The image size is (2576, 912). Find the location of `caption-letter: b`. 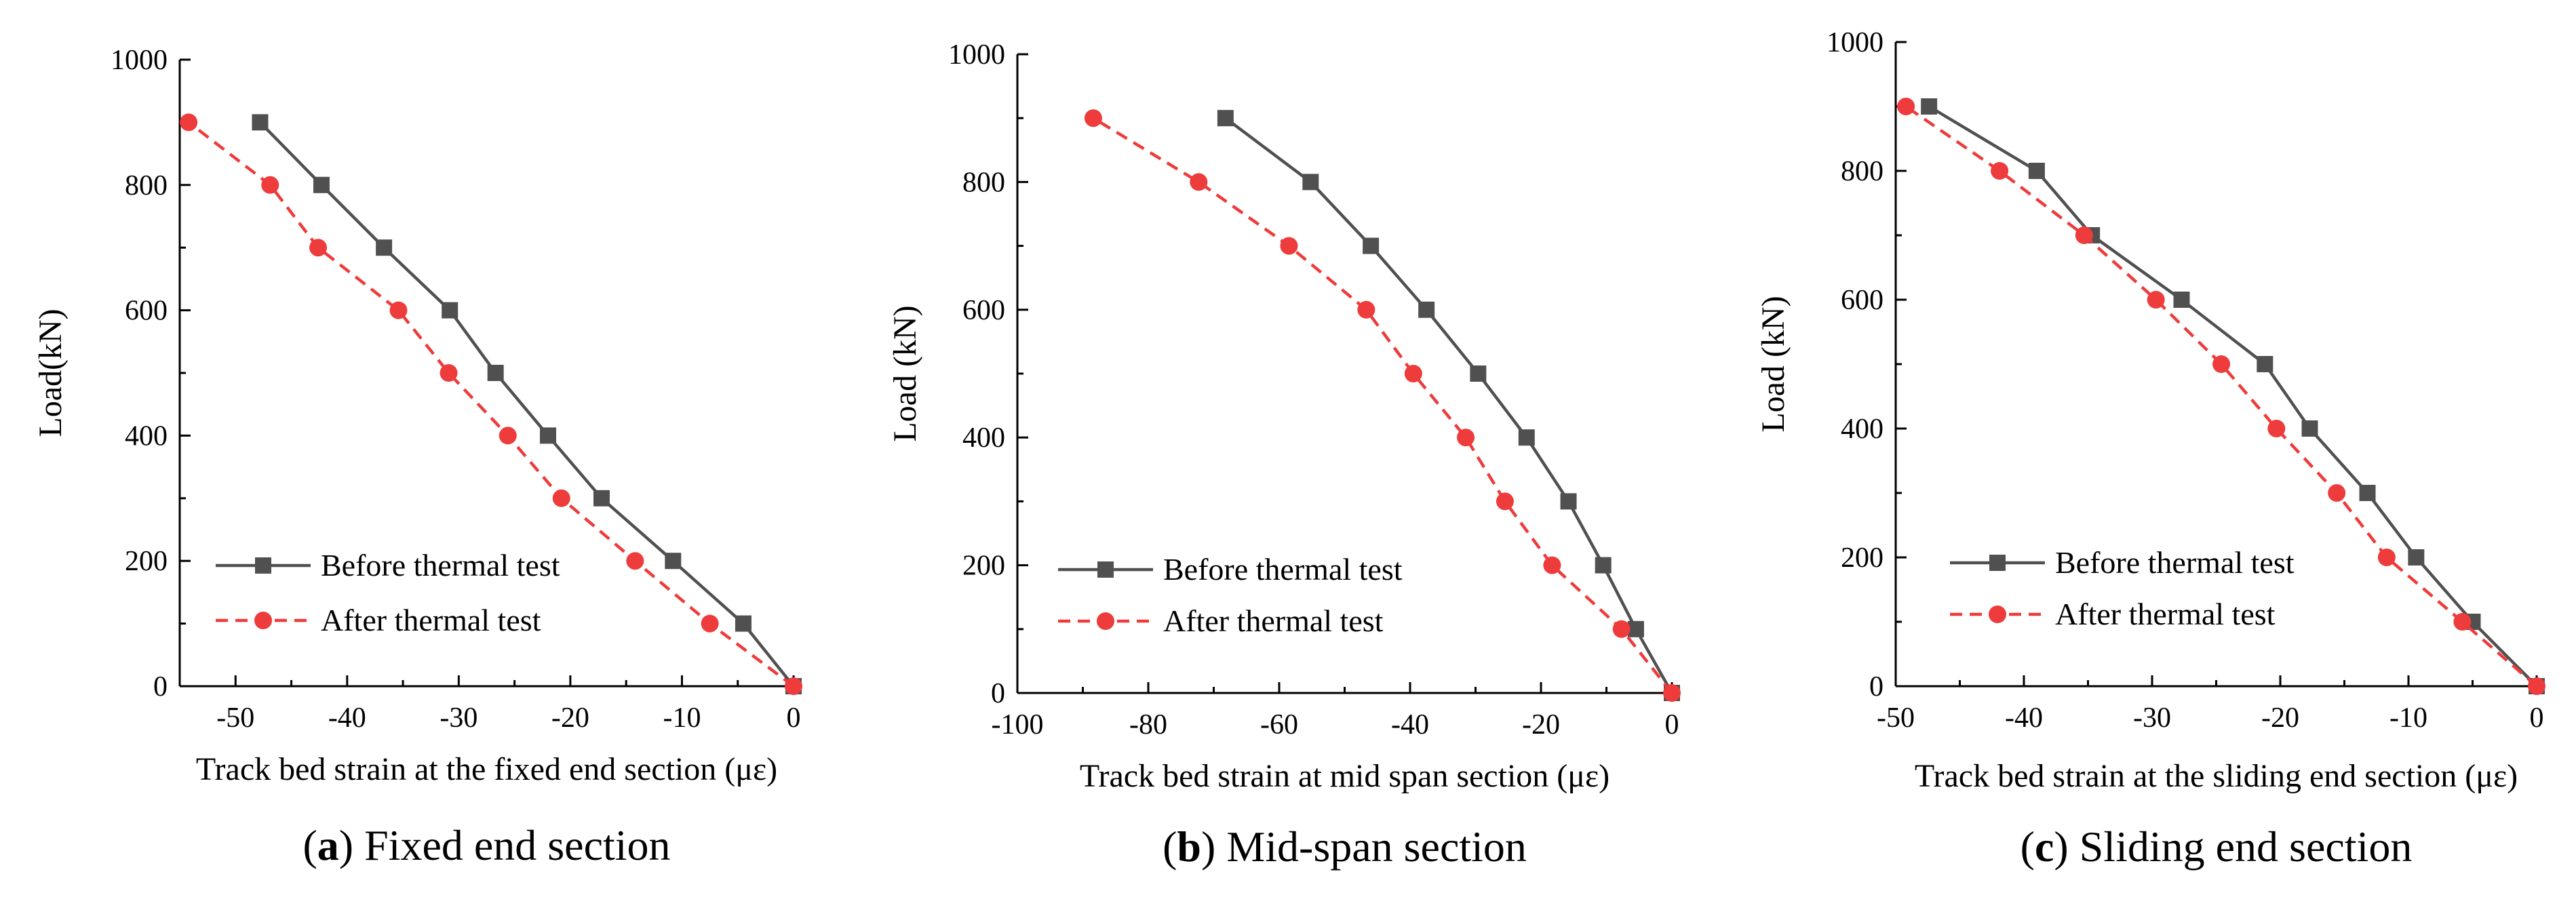

caption-letter: b is located at coordinates (1189, 846).